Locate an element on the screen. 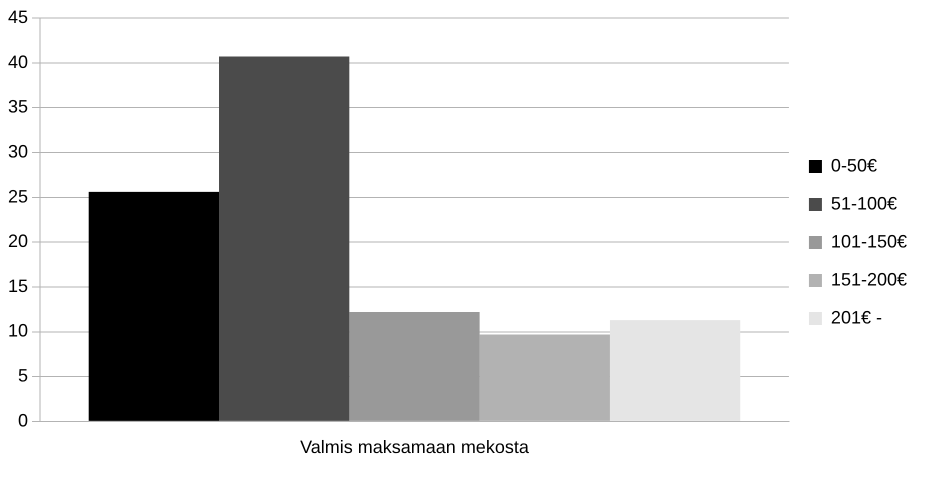  y-tick-label: 0 is located at coordinates (23, 420).